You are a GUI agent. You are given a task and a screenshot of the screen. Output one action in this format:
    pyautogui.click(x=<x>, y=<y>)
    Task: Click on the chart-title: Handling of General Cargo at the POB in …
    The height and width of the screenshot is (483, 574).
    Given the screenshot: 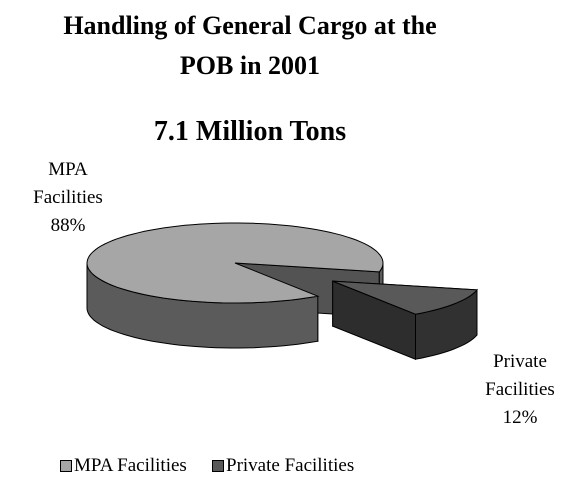 What is the action you would take?
    pyautogui.click(x=250, y=45)
    